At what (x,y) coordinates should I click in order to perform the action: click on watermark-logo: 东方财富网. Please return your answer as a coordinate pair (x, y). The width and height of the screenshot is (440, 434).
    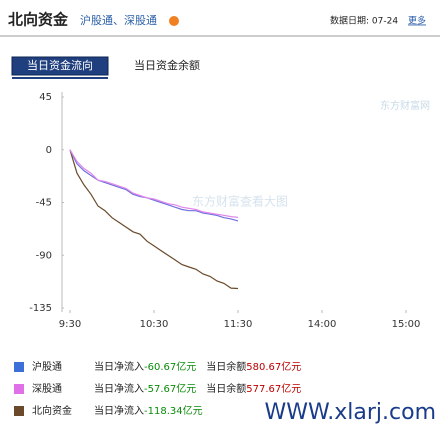
    Looking at the image, I should click on (405, 105).